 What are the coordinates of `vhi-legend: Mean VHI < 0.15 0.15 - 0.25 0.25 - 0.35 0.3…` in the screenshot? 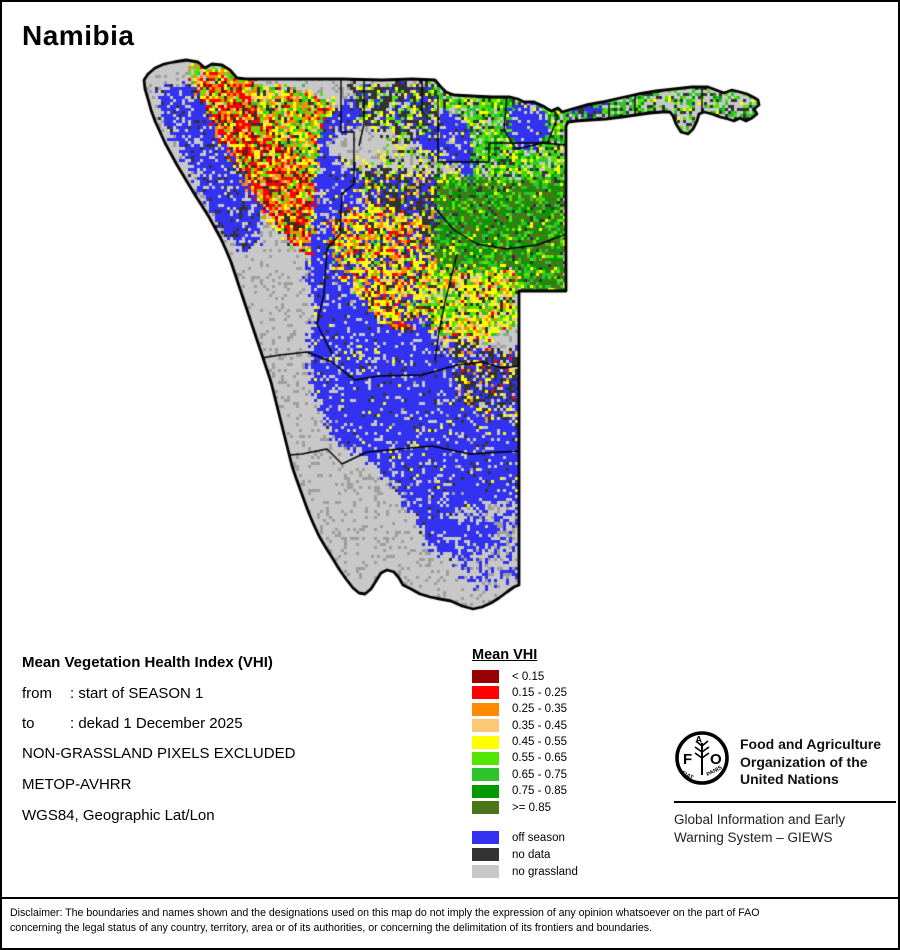 It's located at (525, 764).